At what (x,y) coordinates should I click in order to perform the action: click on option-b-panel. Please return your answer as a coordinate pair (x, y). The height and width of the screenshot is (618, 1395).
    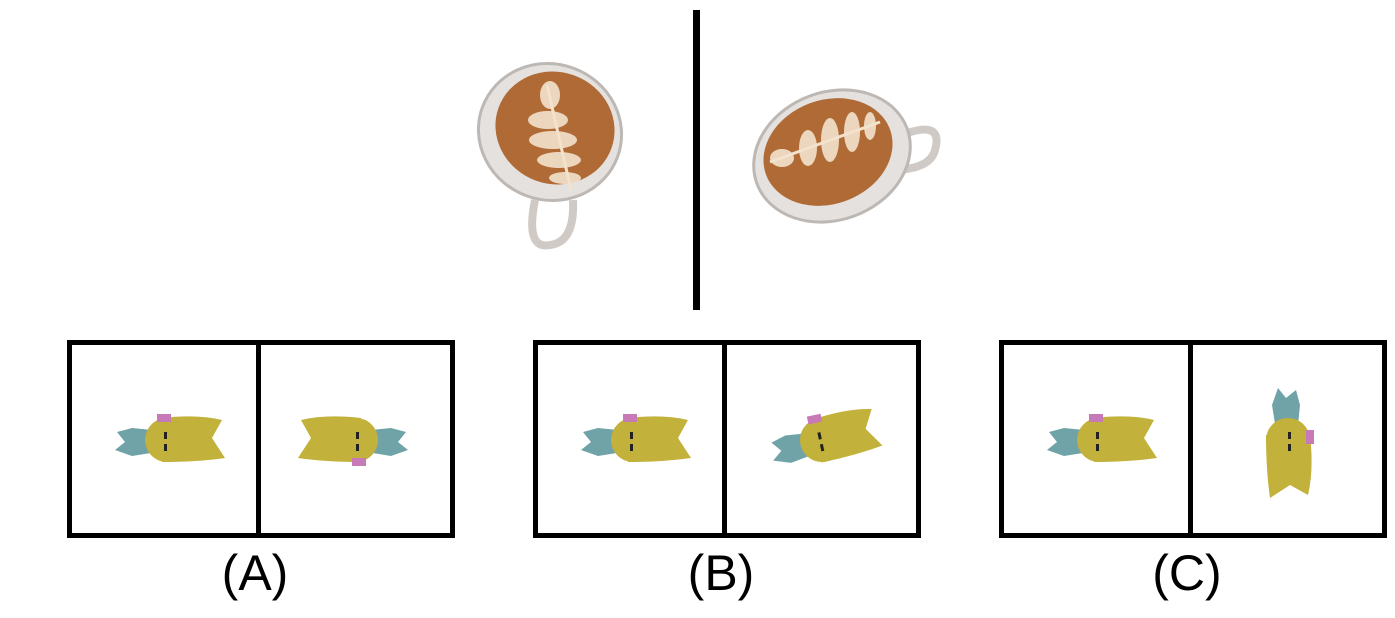
    Looking at the image, I should click on (727, 439).